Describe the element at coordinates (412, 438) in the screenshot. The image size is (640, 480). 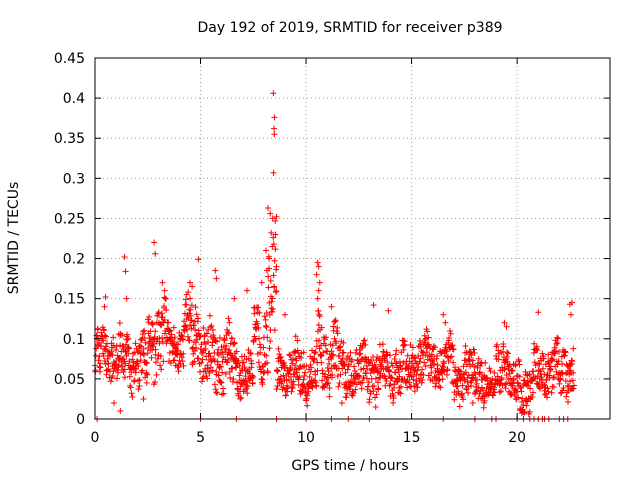
I see `x-tick-label: 15` at that location.